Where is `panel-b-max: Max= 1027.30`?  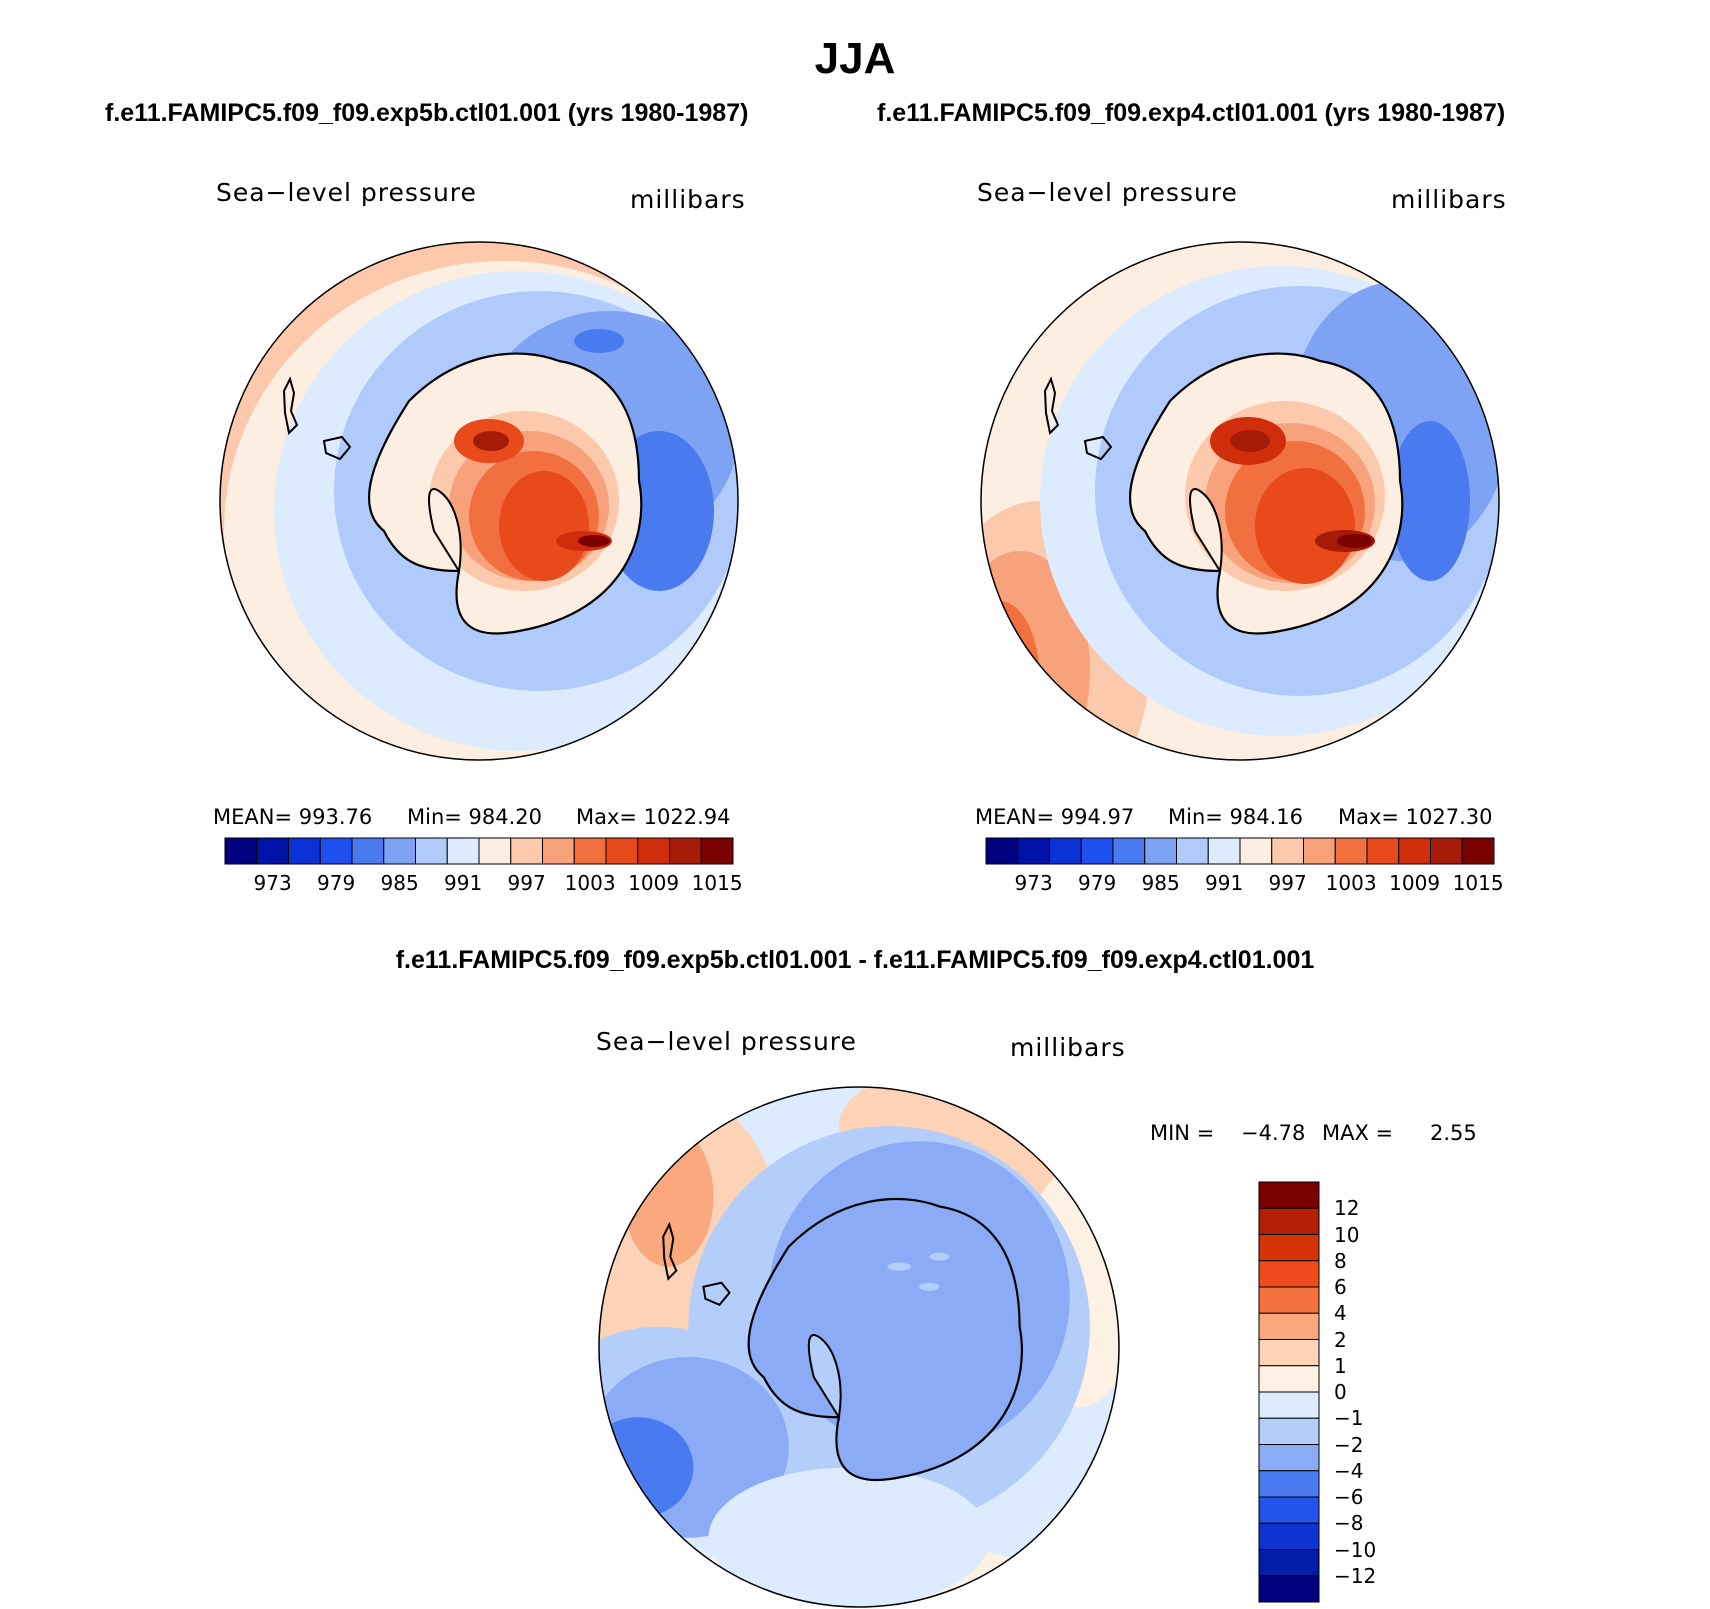 panel-b-max: Max= 1027.30 is located at coordinates (1415, 817).